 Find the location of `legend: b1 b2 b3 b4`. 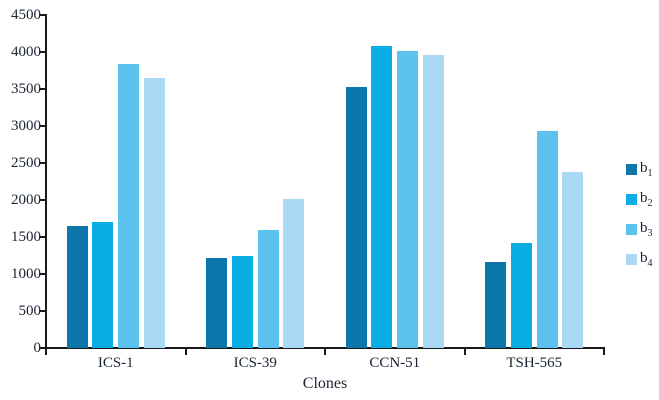

legend: b1 b2 b3 b4 is located at coordinates (639, 220).